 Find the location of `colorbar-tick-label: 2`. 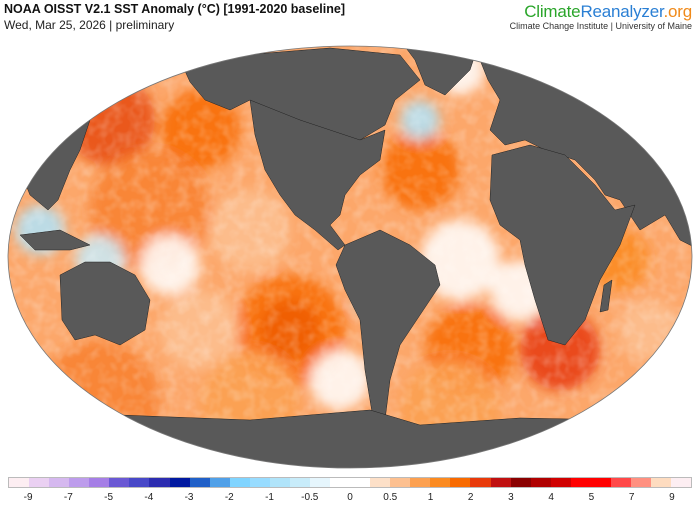

colorbar-tick-label: 2 is located at coordinates (470, 497).